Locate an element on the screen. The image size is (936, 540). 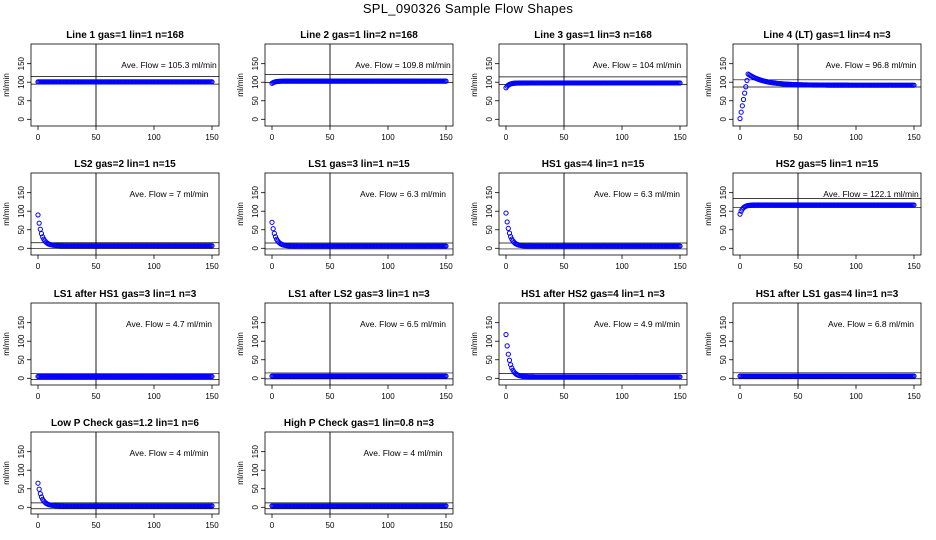
panel-title: LS2 gas=2 lin=1 n=15 is located at coordinates (125, 164).